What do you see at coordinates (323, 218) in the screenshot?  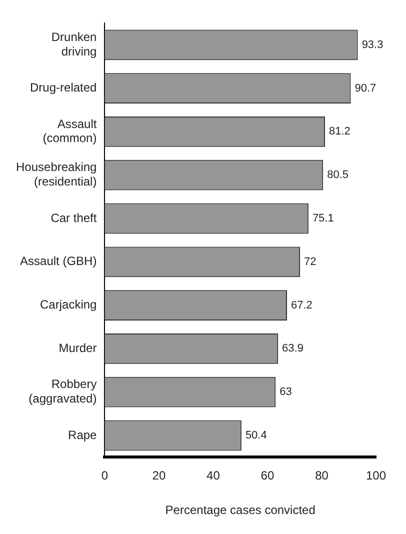 I see `data-label: 75.1` at bounding box center [323, 218].